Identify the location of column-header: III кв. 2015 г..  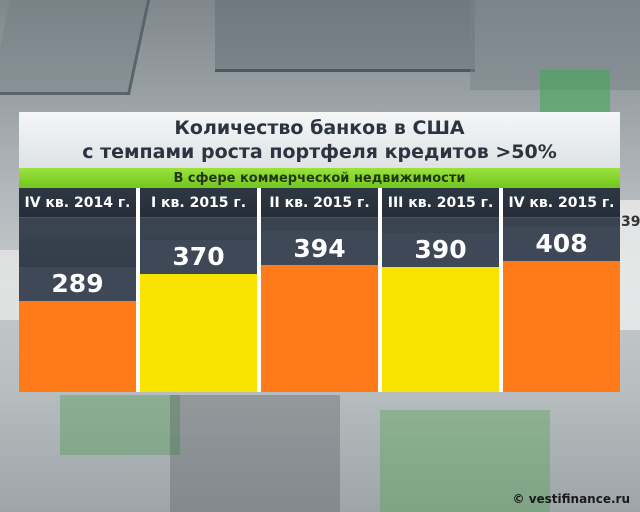
(440, 203).